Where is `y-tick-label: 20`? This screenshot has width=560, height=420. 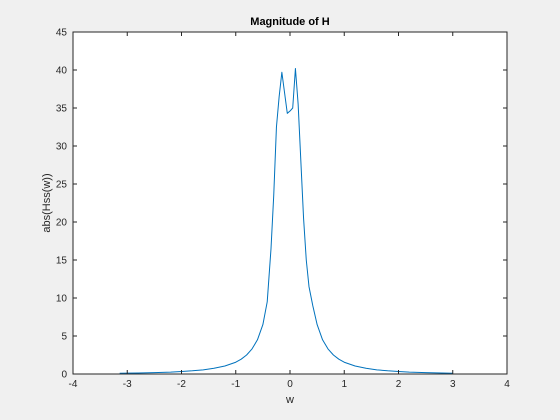
y-tick-label: 20 is located at coordinates (62, 223).